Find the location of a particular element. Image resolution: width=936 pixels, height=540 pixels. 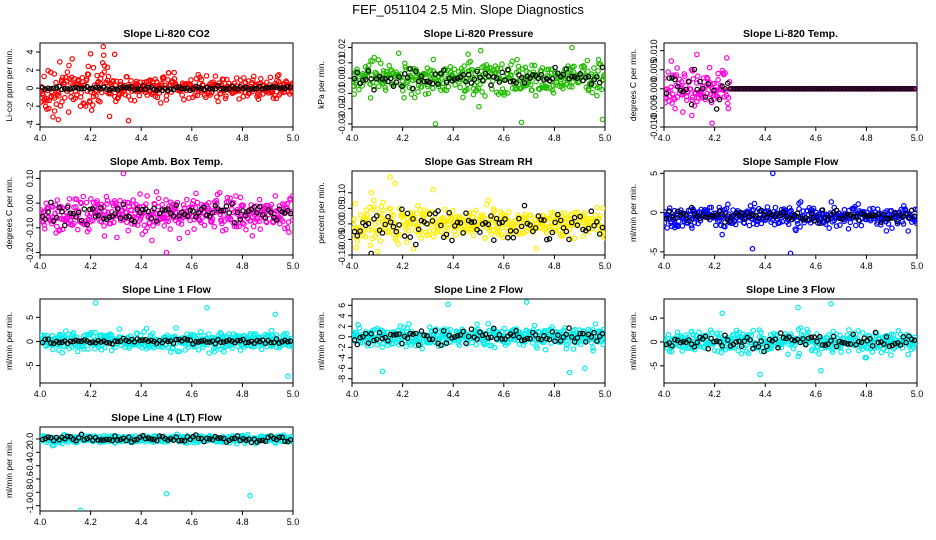

data-points is located at coordinates (478, 85).